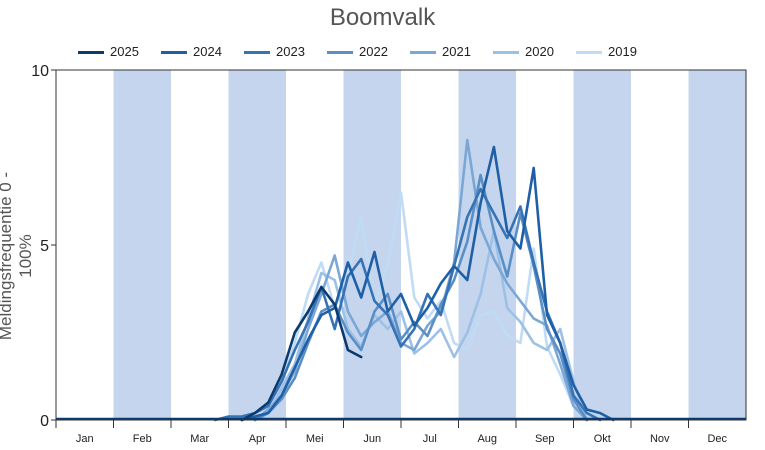 This screenshot has height=450, width=765. I want to click on legend-label: 2019, so click(622, 51).